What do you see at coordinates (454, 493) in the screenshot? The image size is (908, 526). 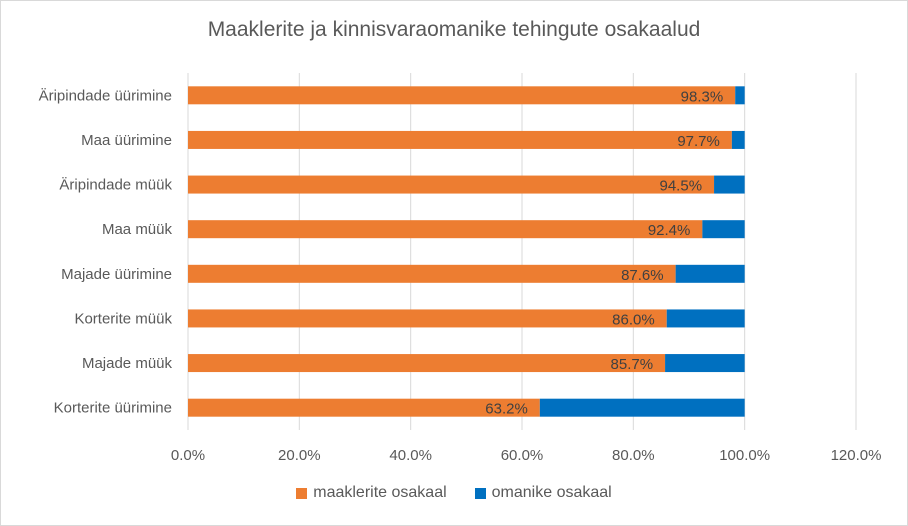 I see `legend: maaklerite osakaal omanike osakaal` at bounding box center [454, 493].